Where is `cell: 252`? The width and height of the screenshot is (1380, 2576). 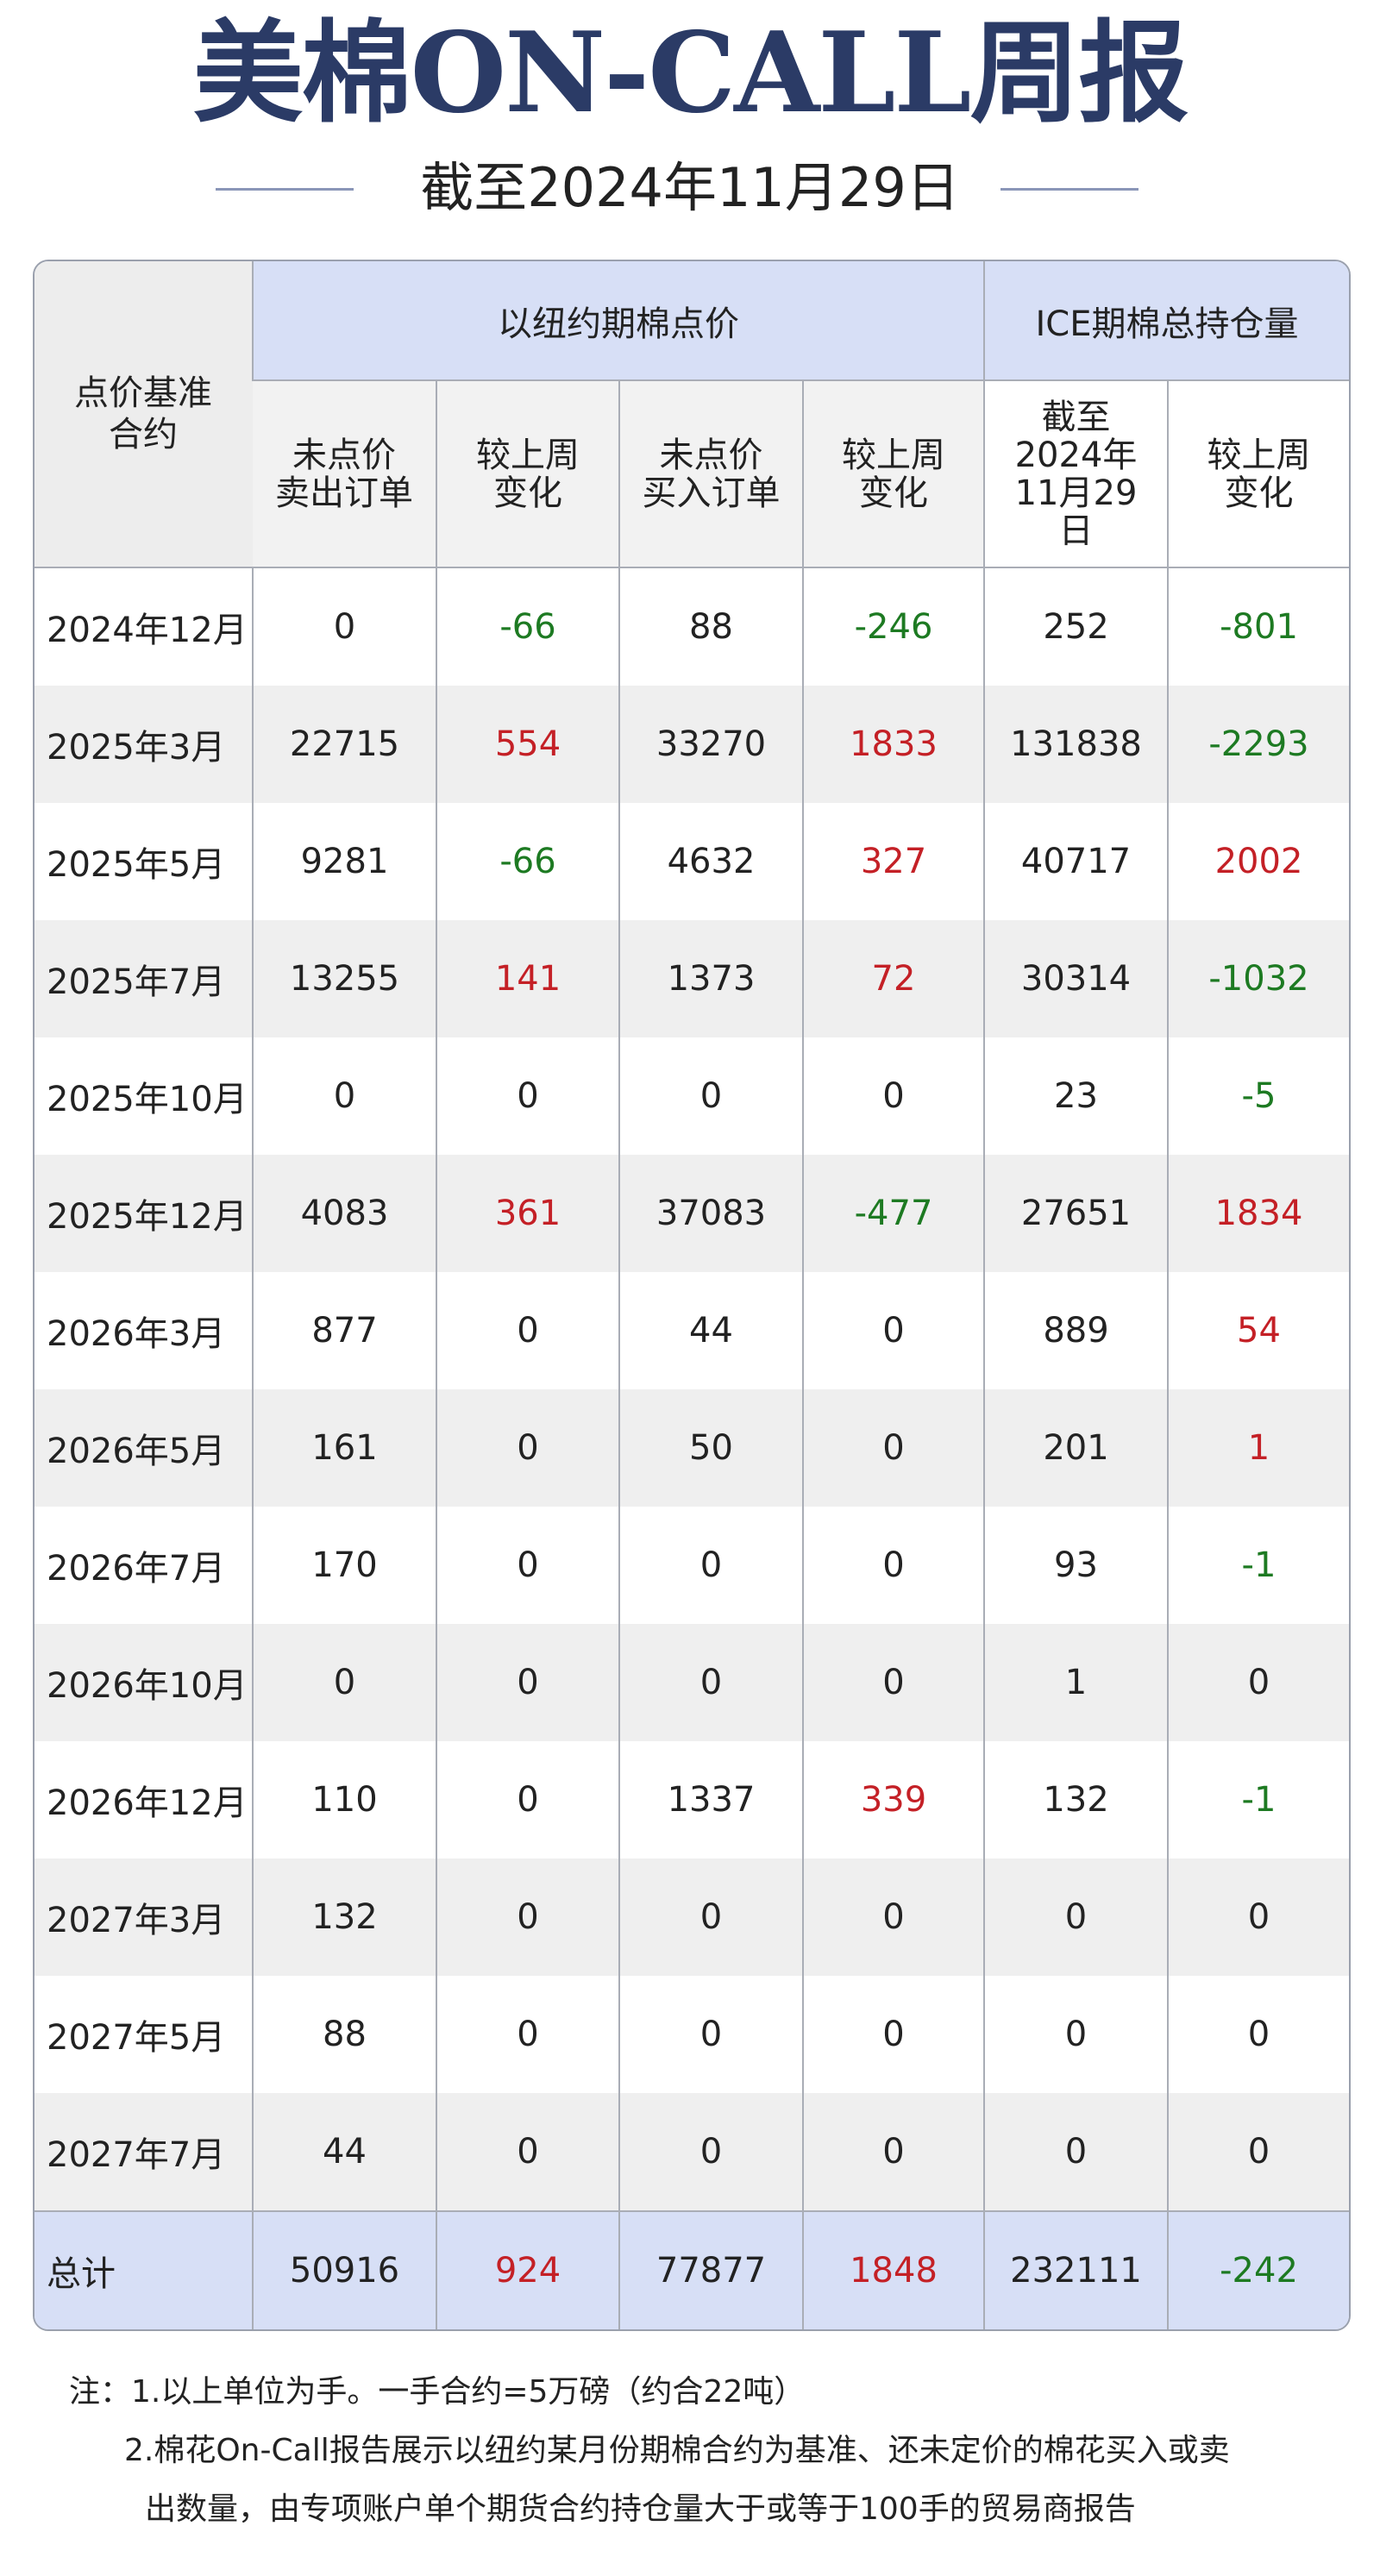 cell: 252 is located at coordinates (1075, 626).